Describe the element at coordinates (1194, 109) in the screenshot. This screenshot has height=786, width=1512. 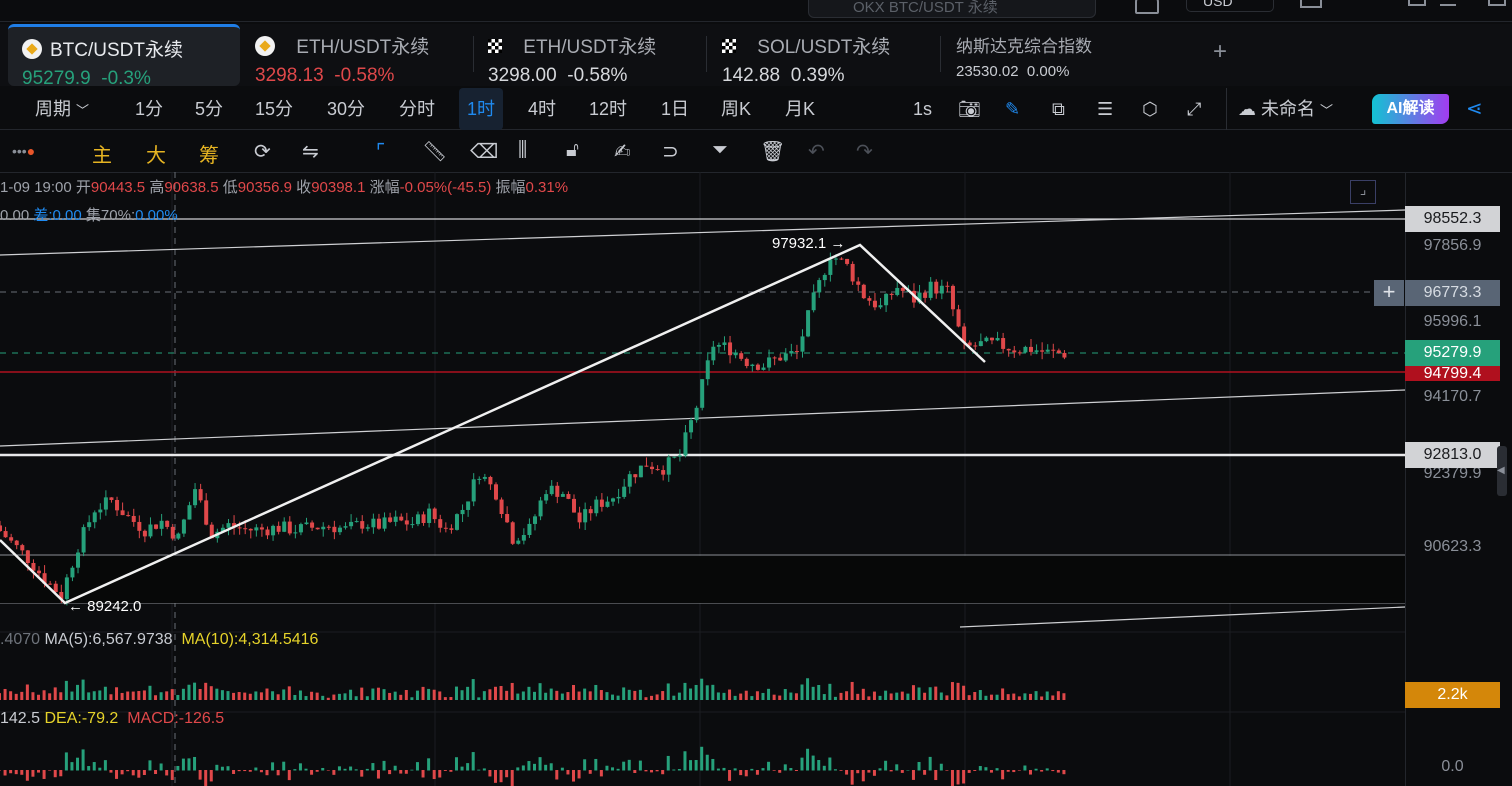
I see `fullscreen-icon: ⤢` at that location.